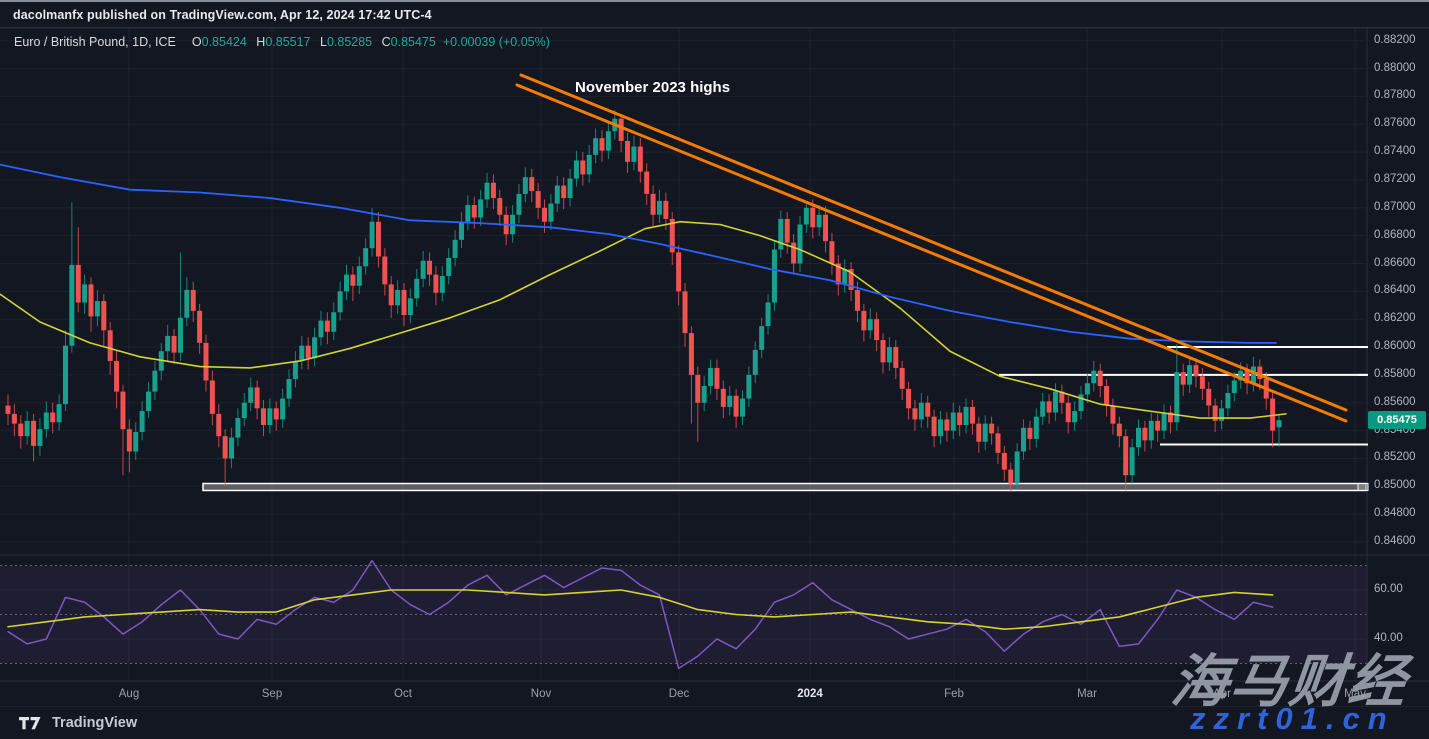  I want to click on rsi-tick-label: 40.00, so click(1388, 637).